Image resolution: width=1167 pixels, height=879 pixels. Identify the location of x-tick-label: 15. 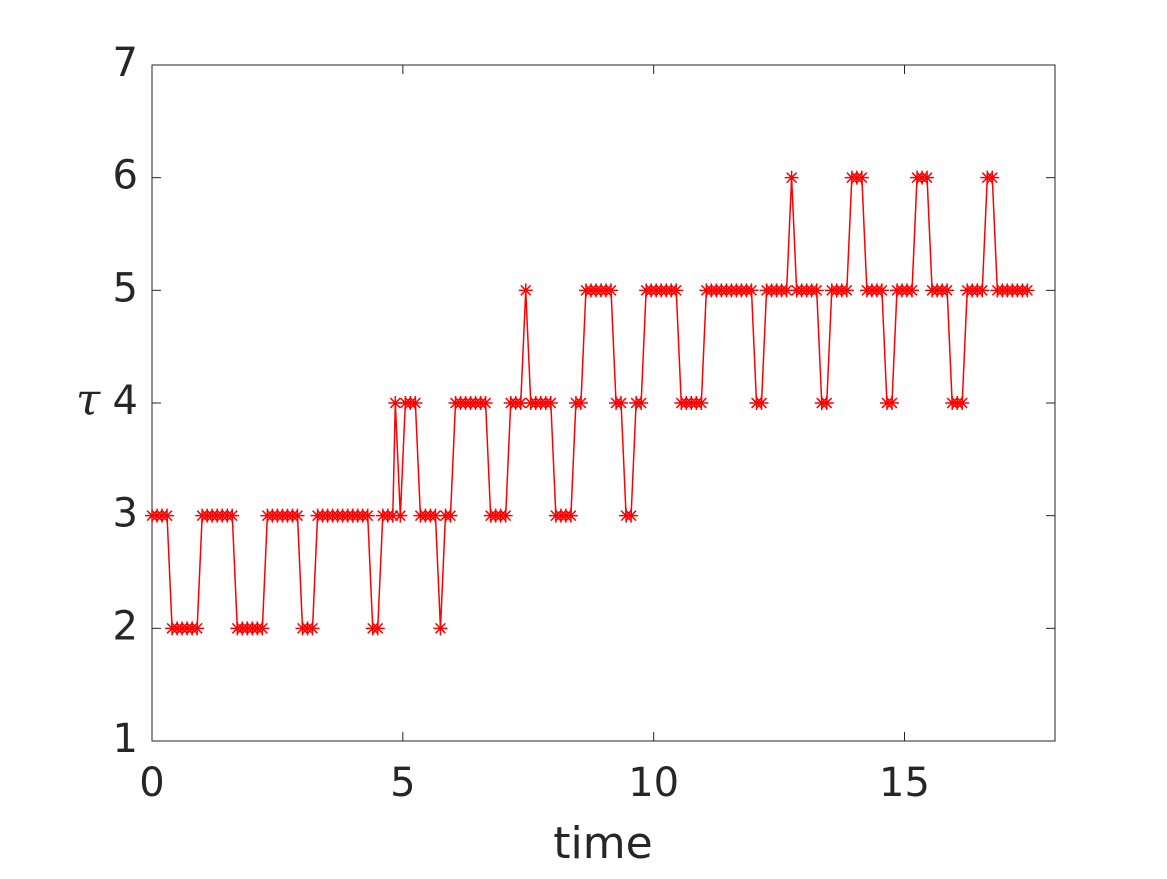
(904, 783).